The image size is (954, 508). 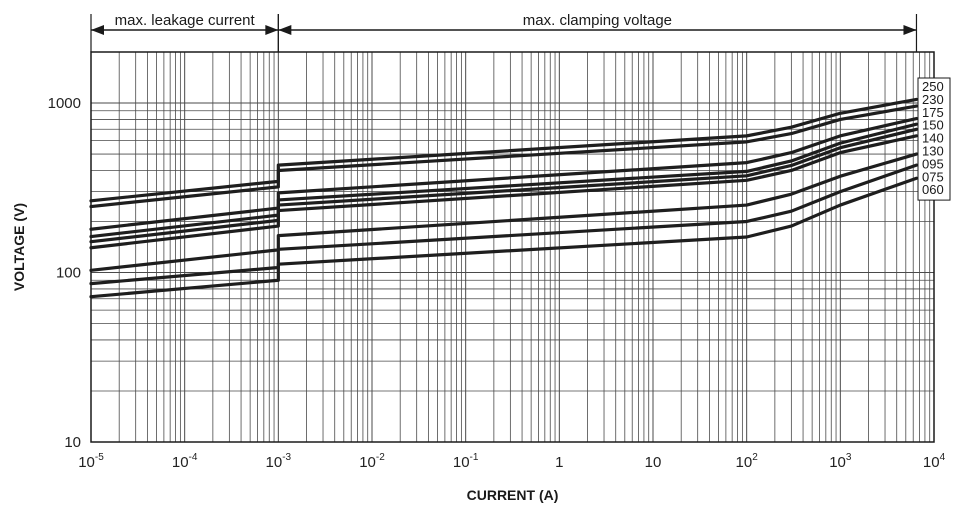 I want to click on legend-entry-250: 250, so click(x=933, y=86).